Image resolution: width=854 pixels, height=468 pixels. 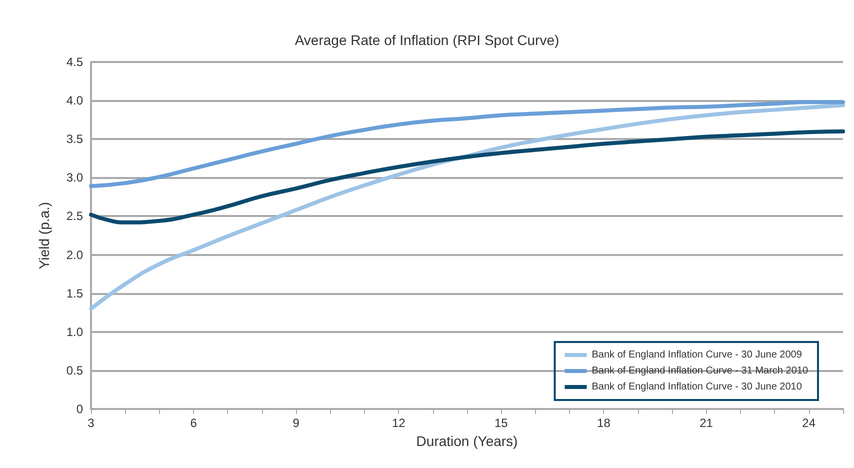 I want to click on x-tick-label: 18, so click(x=604, y=423).